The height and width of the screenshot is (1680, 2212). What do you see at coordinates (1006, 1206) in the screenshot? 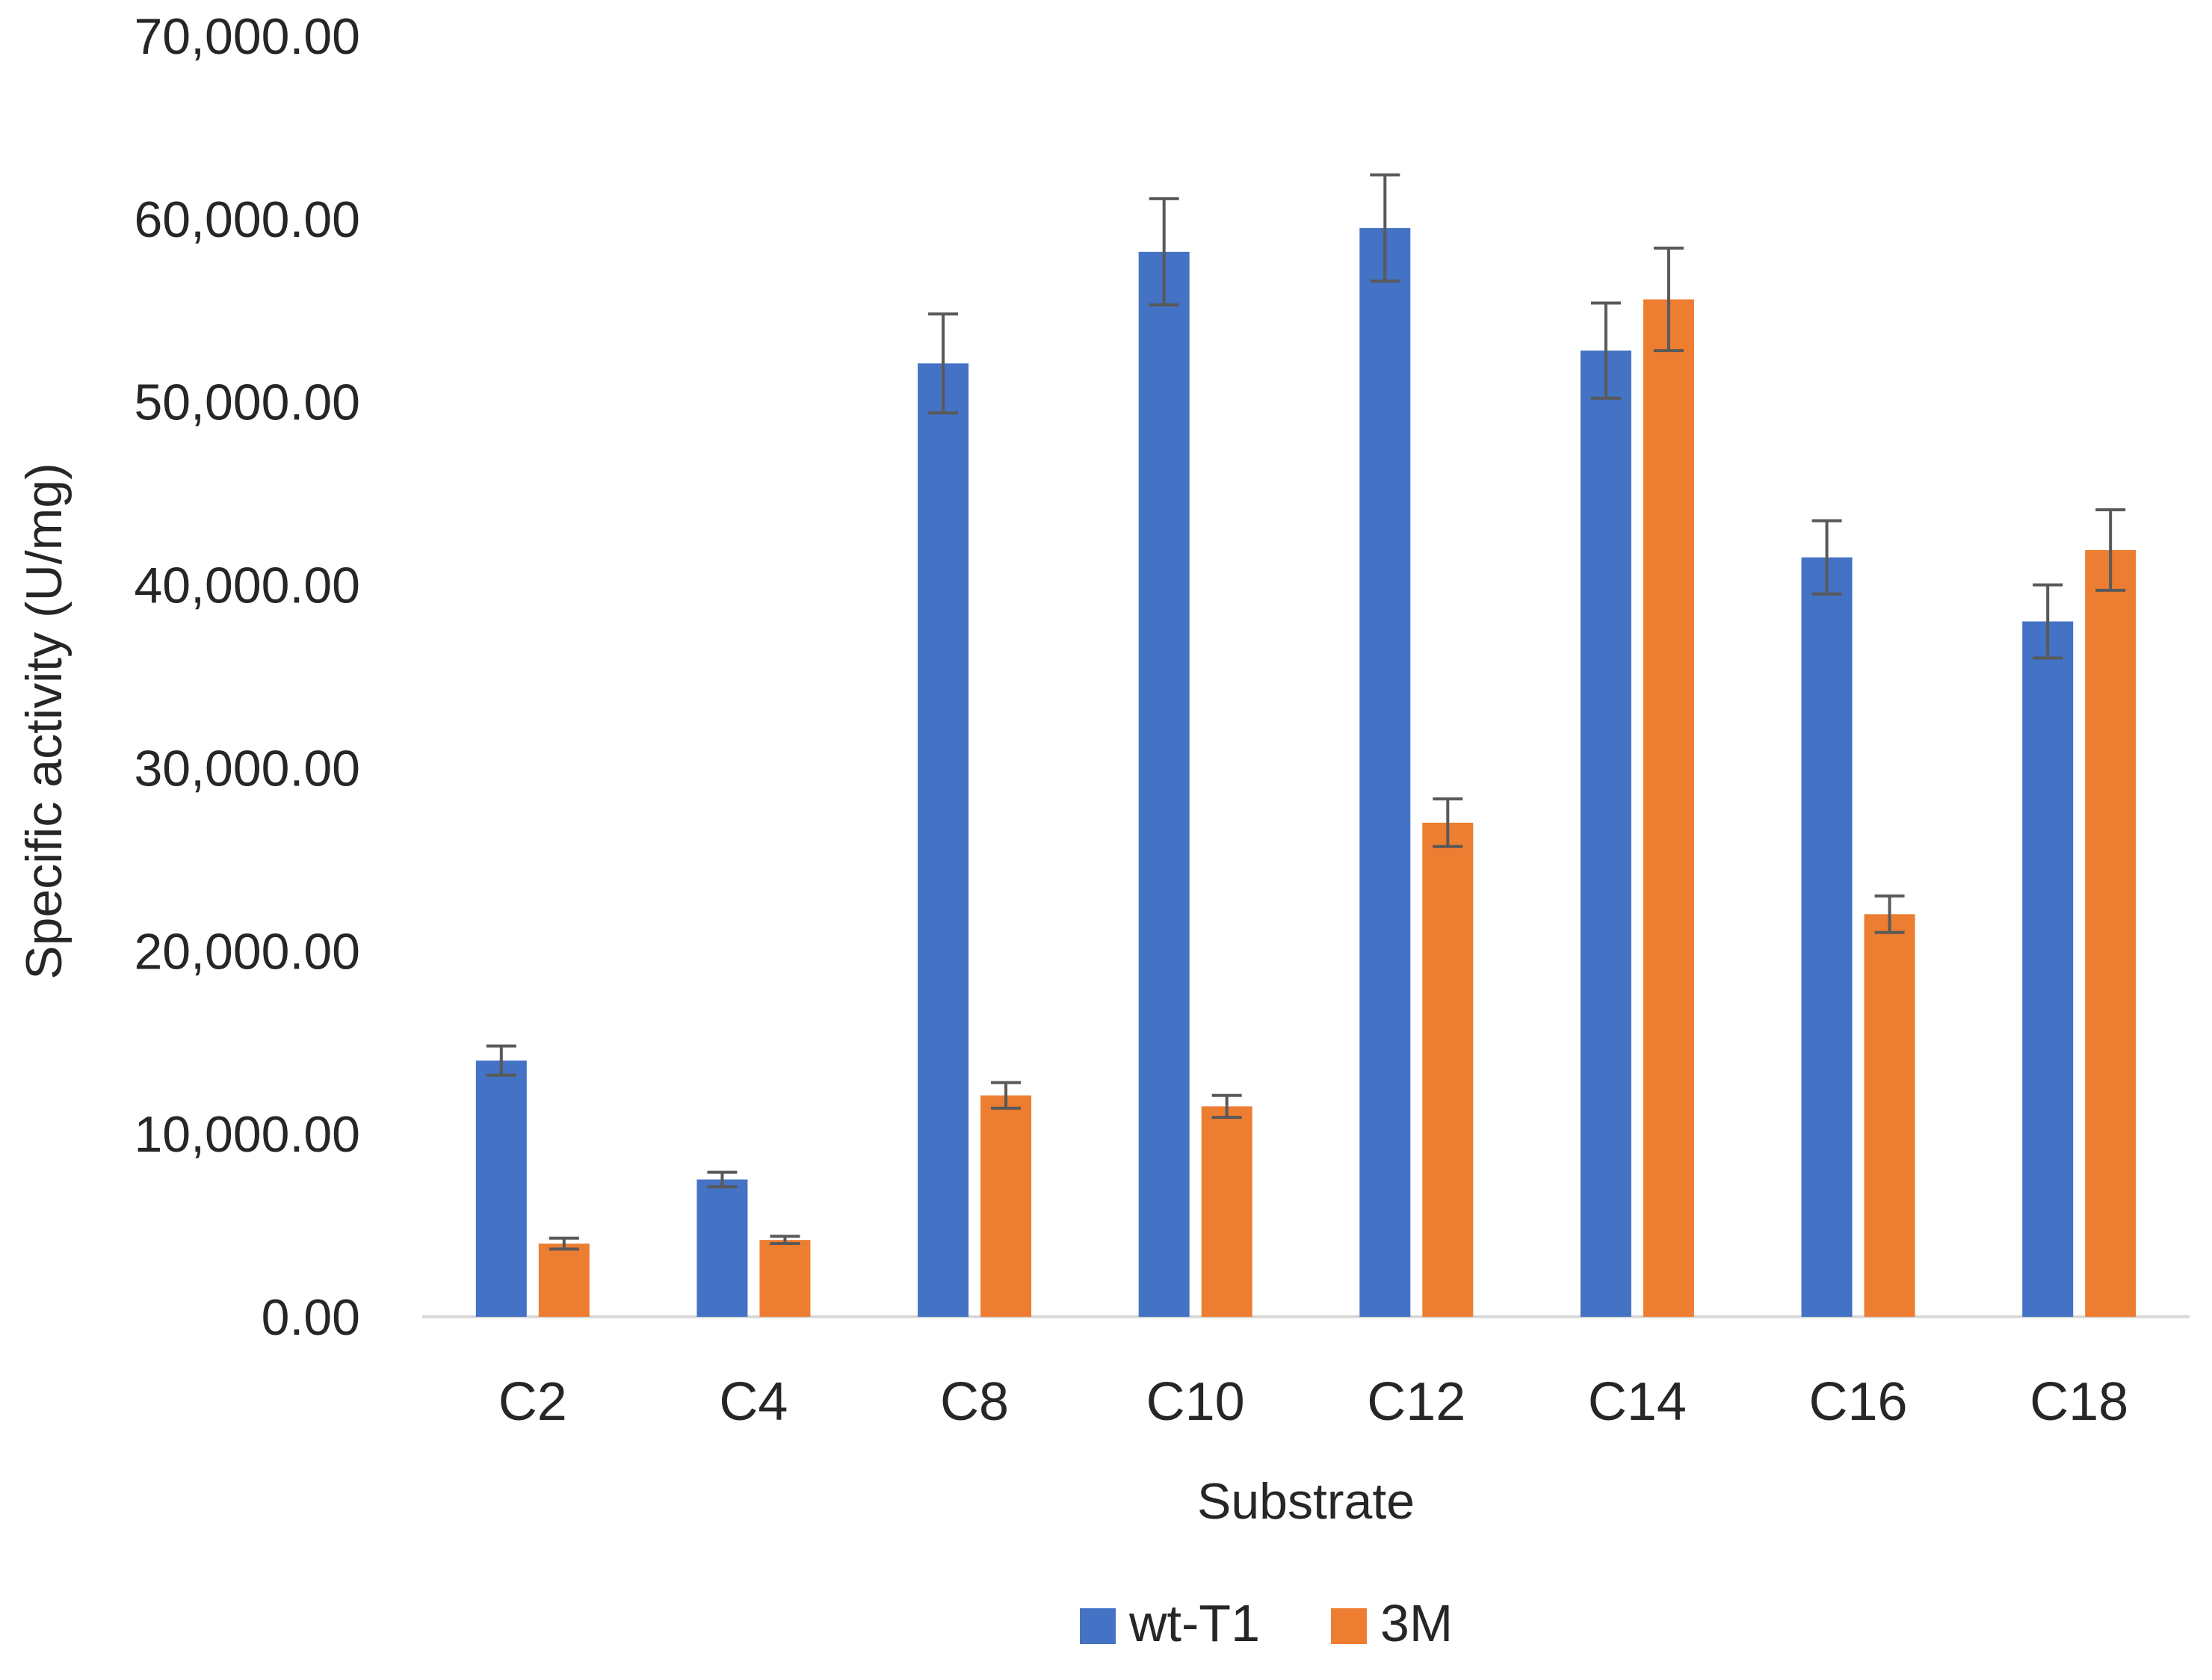
I see `bar-3M-C8` at bounding box center [1006, 1206].